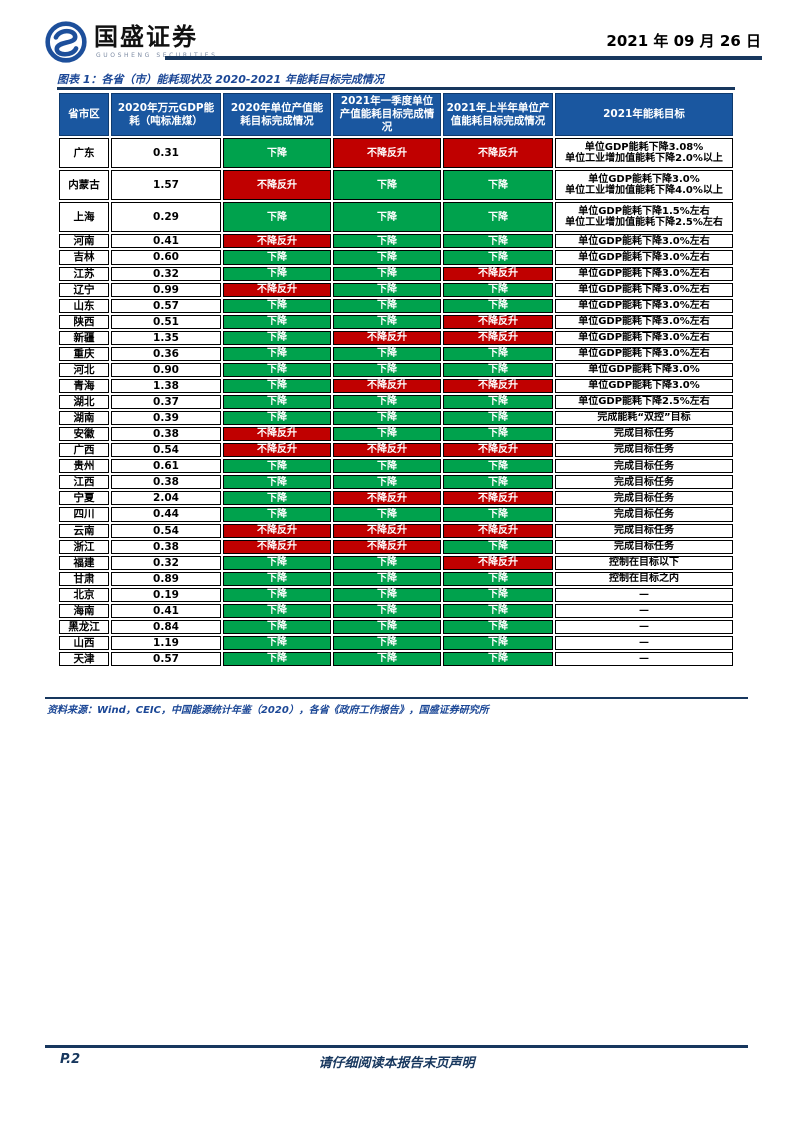  Describe the element at coordinates (84, 562) in the screenshot. I see `province-cell: 福建` at that location.